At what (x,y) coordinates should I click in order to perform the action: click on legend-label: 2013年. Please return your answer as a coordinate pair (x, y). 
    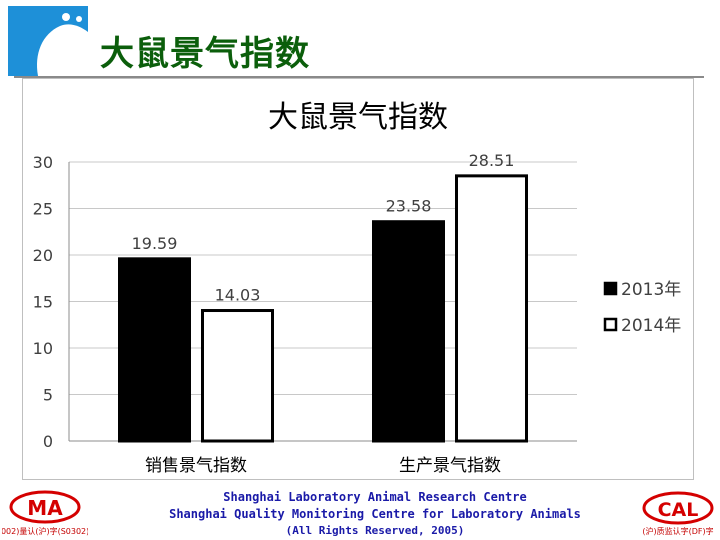
    Looking at the image, I should click on (651, 290).